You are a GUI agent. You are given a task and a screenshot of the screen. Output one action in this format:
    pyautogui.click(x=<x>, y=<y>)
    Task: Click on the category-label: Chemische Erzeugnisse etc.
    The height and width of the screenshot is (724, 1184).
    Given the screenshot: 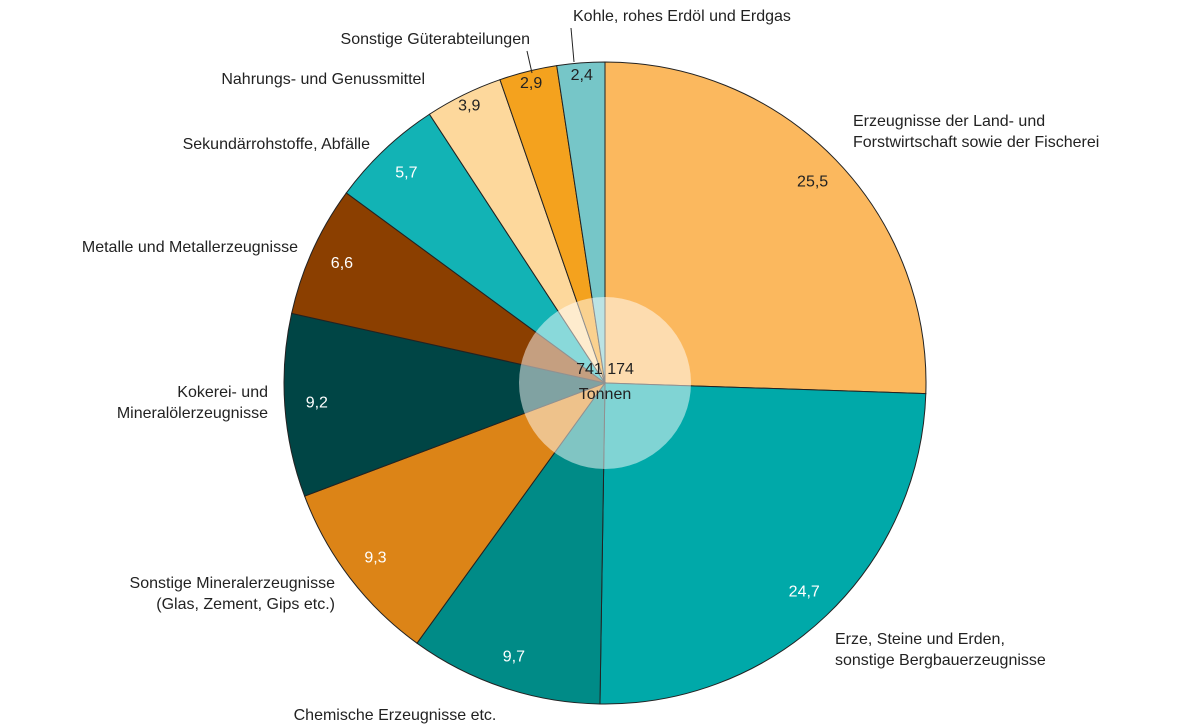 What is the action you would take?
    pyautogui.click(x=395, y=715)
    